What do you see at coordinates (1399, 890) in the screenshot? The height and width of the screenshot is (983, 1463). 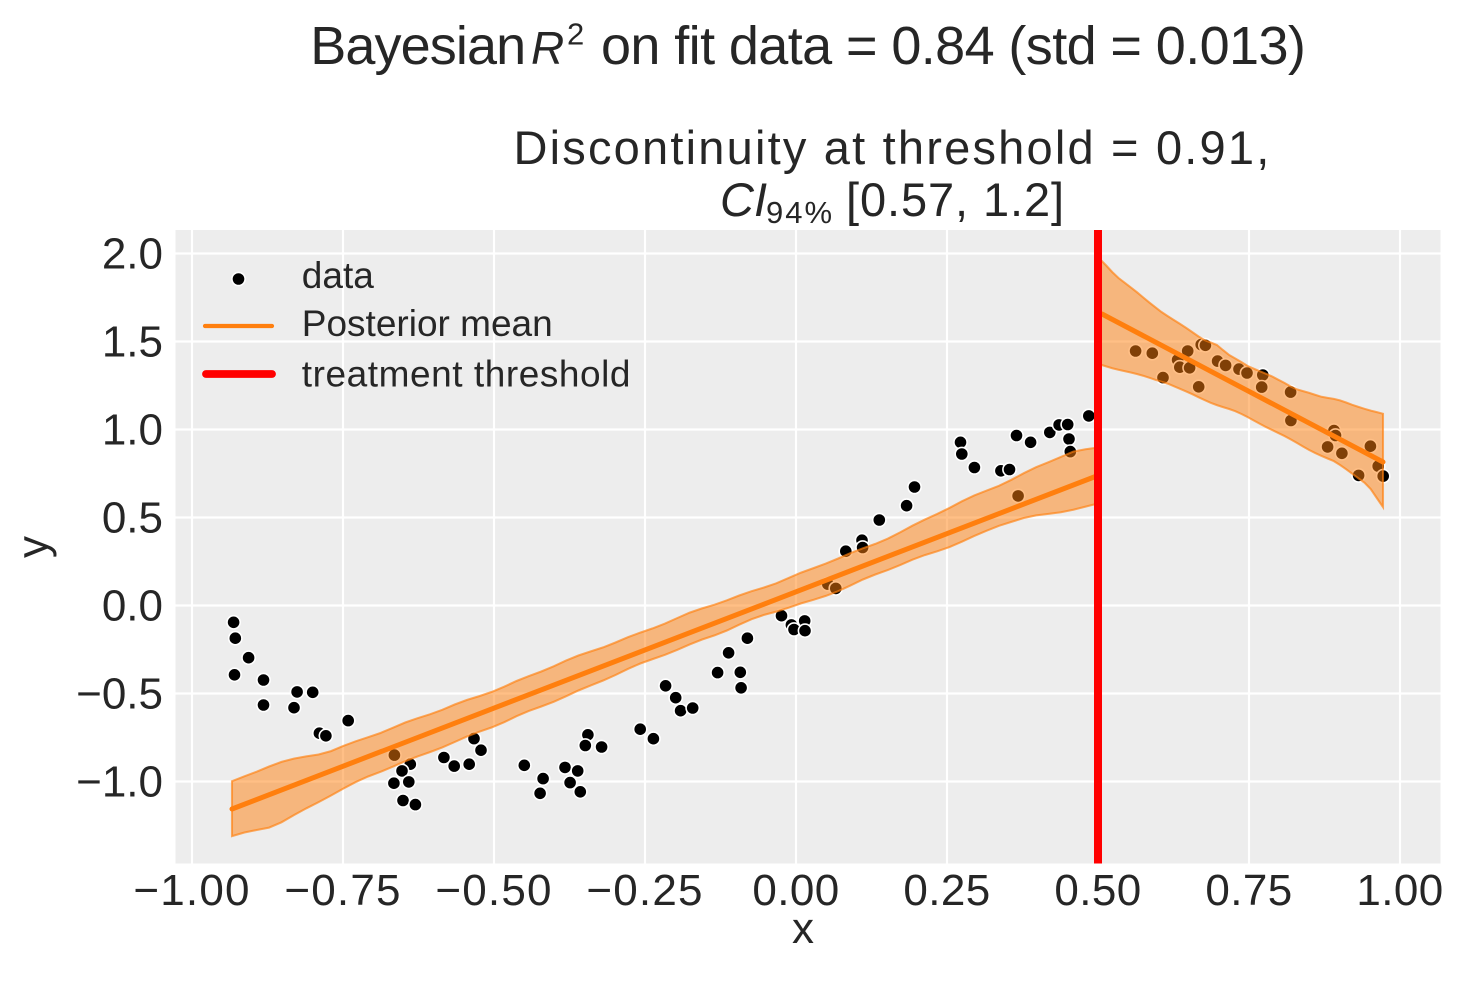 I see `svg-text: 1.00` at bounding box center [1399, 890].